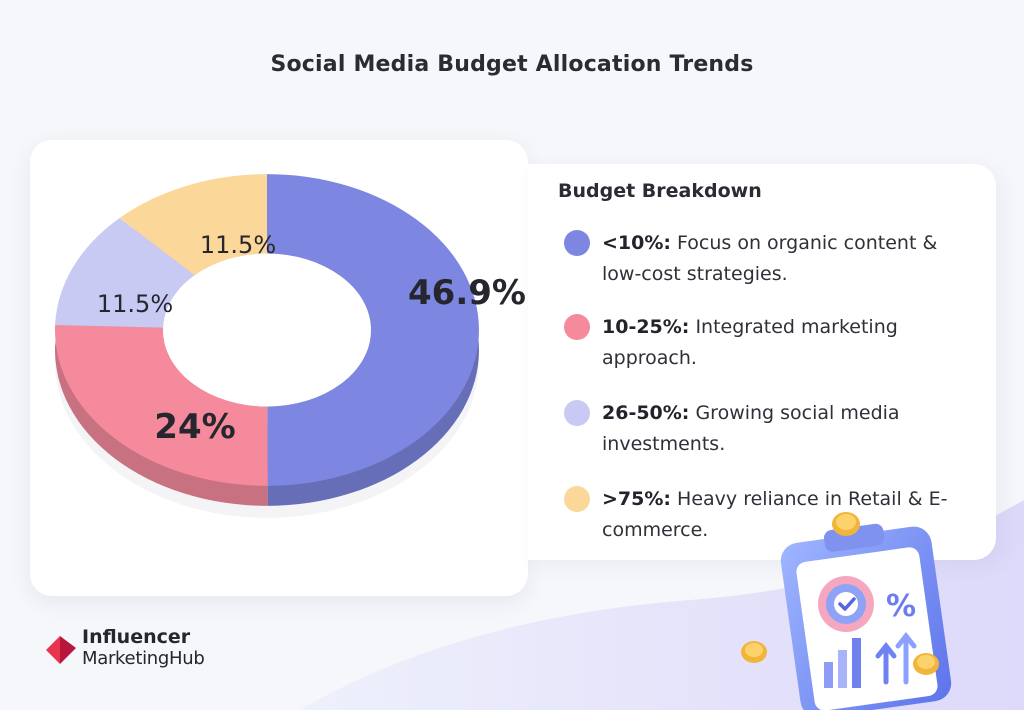 Image resolution: width=1024 pixels, height=710 pixels. Describe the element at coordinates (660, 191) in the screenshot. I see `legend-heading: Budget Breakdown` at that location.